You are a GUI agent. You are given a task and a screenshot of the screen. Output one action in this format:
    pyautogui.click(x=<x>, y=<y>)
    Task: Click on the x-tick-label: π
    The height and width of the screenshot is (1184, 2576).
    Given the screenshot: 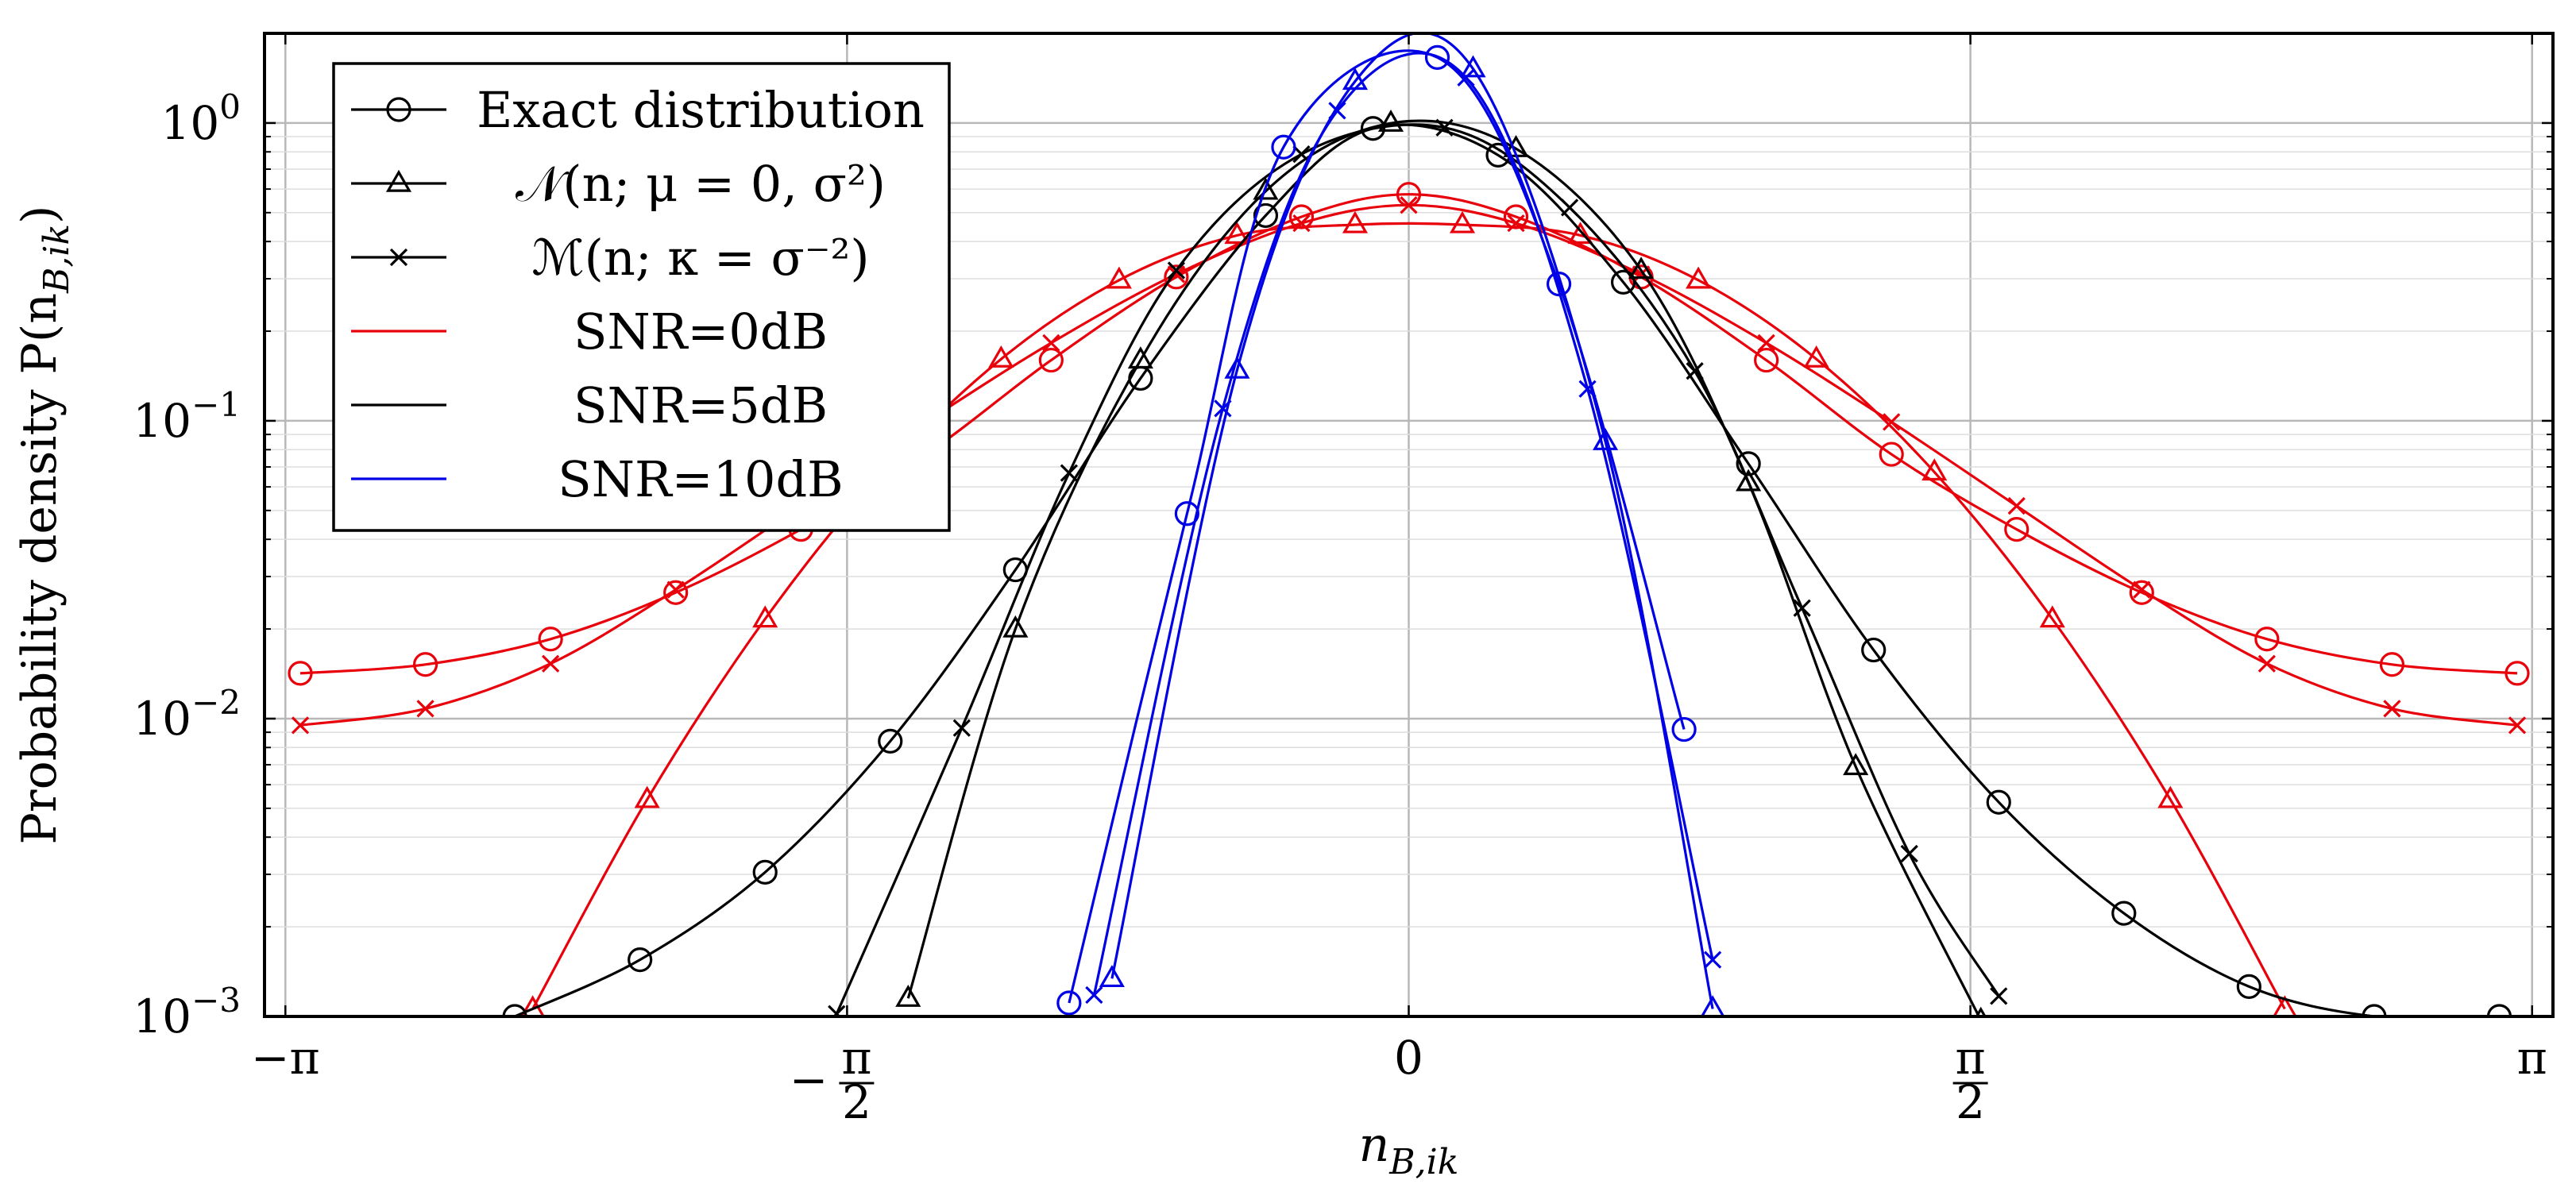 What is the action you would take?
    pyautogui.click(x=2532, y=1058)
    